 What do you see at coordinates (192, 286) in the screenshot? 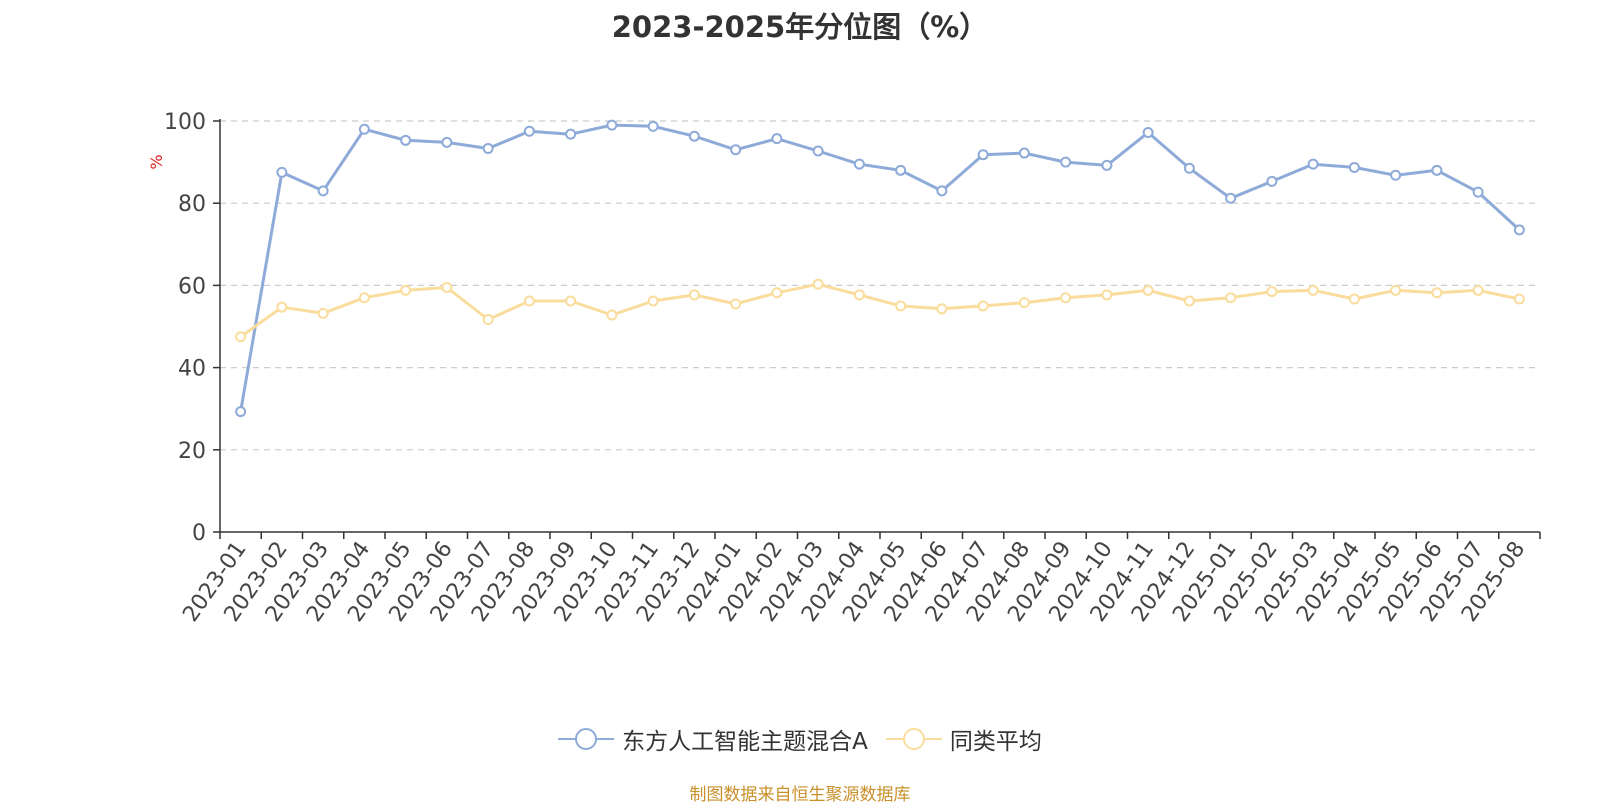
I see `y-tick-label: 60` at bounding box center [192, 286].